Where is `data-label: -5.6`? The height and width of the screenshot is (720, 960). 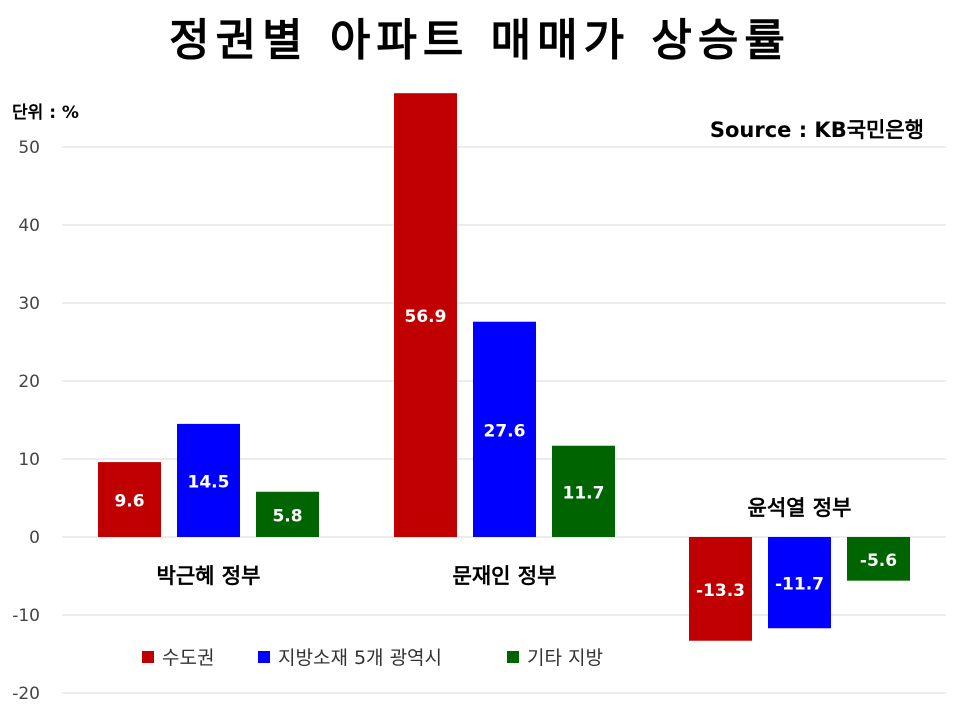 data-label: -5.6 is located at coordinates (878, 561).